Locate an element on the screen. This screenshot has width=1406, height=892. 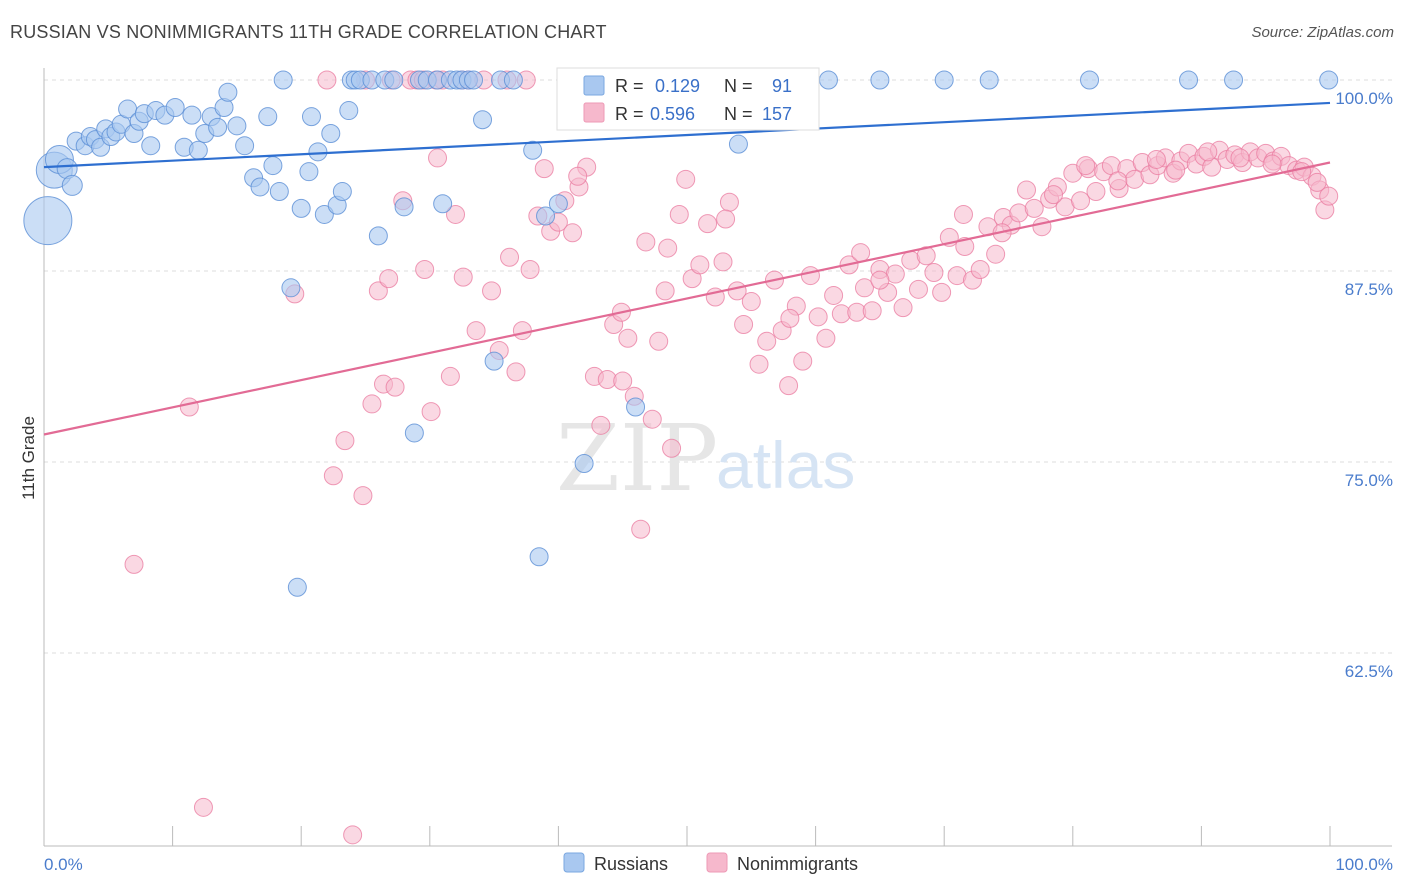
legend-r-value-1: 0.129 is located at coordinates (677, 86).